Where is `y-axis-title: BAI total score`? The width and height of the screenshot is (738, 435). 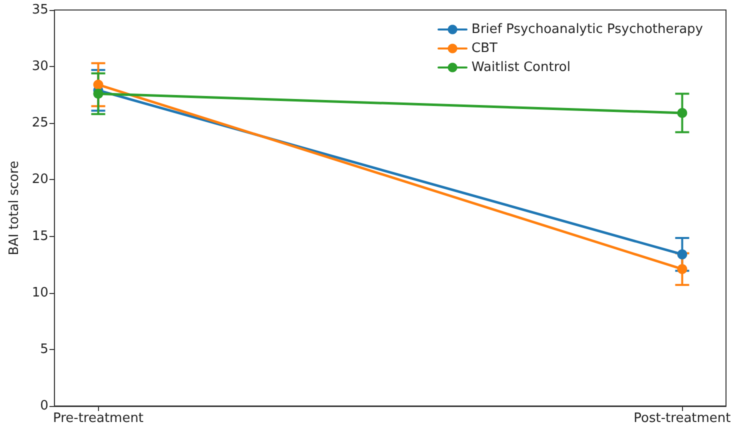 y-axis-title: BAI total score is located at coordinates (14, 208).